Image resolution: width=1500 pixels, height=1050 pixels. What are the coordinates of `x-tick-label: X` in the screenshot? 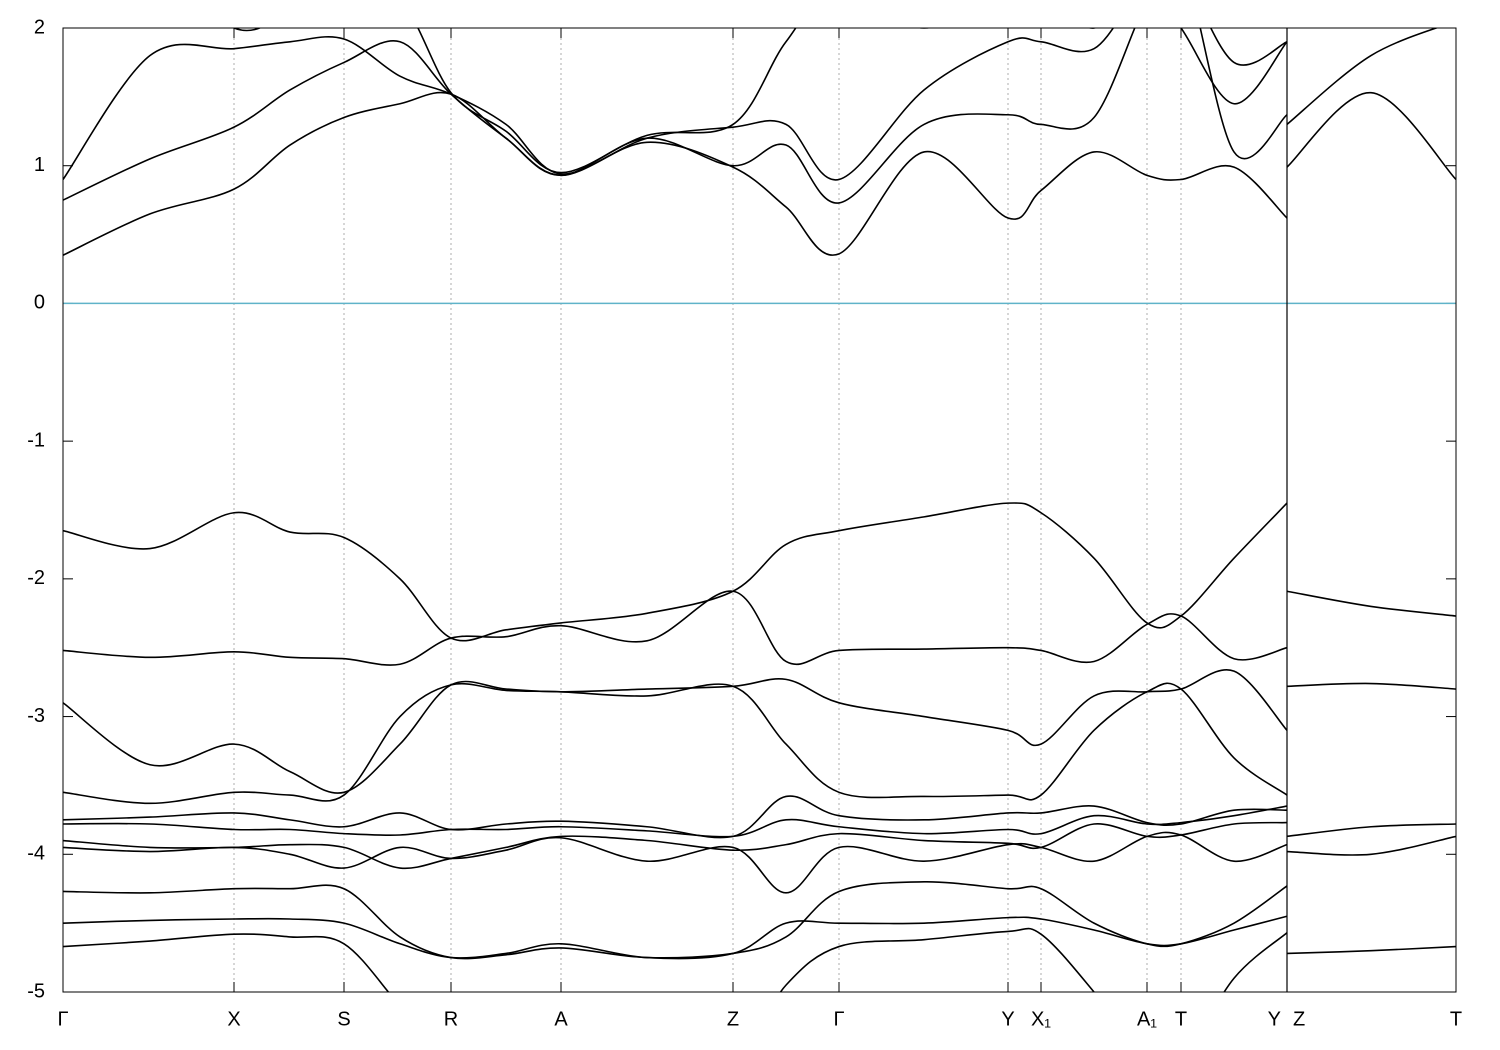 It's located at (233, 1019).